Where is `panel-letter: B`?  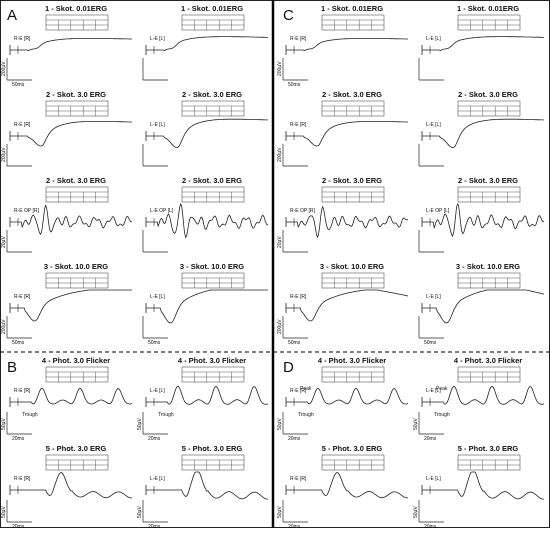 panel-letter: B is located at coordinates (12, 367).